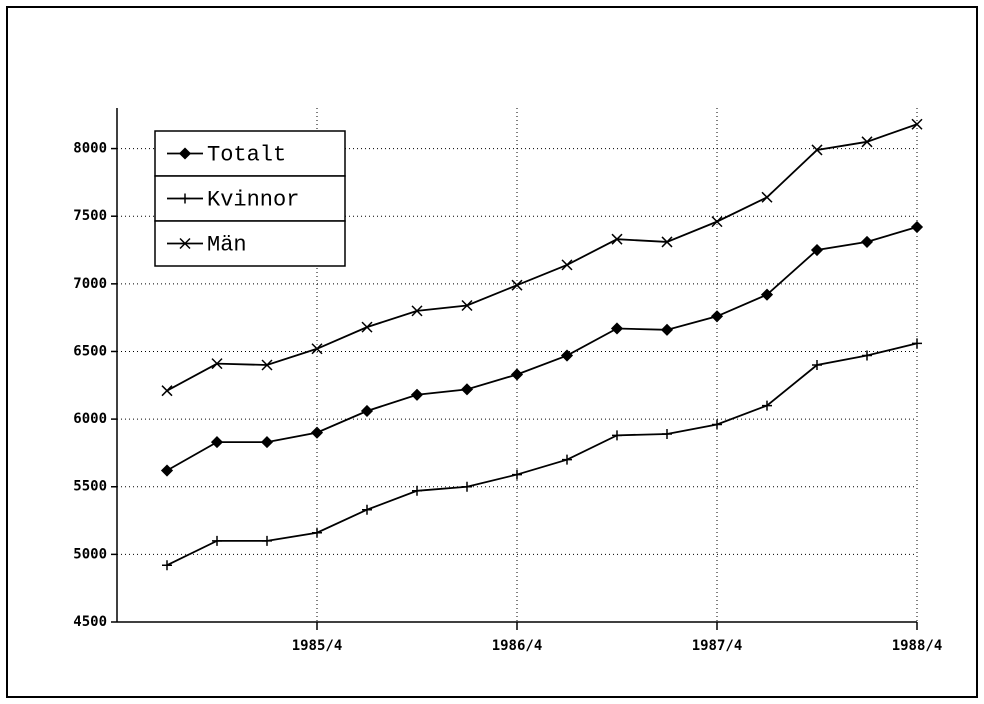 The image size is (984, 704). What do you see at coordinates (317, 646) in the screenshot?
I see `x-tick-label: 1985/4` at bounding box center [317, 646].